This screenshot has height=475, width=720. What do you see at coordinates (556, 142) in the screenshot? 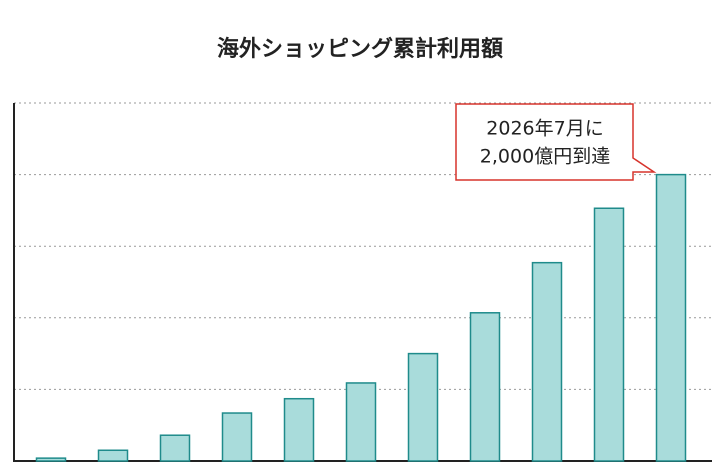
I see `callout` at bounding box center [556, 142].